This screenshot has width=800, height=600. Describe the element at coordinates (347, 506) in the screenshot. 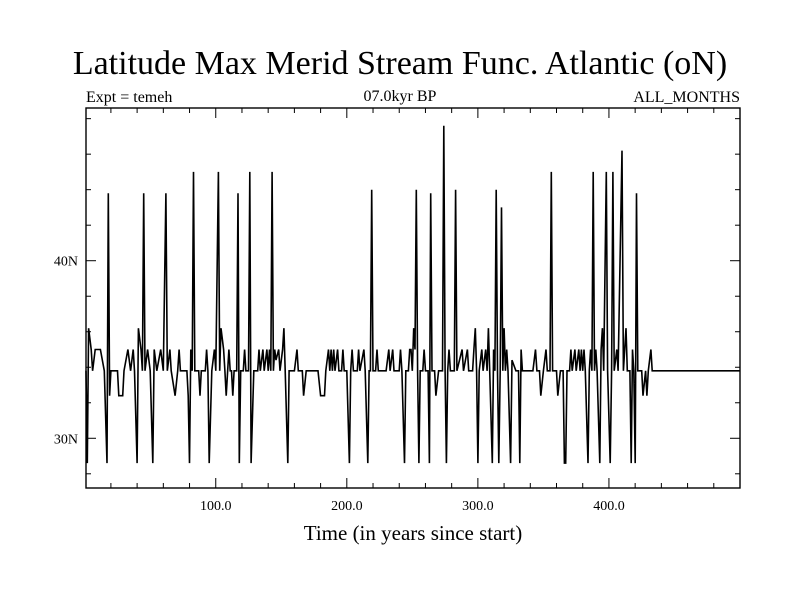

I see `x-tick-label: 200.0` at that location.